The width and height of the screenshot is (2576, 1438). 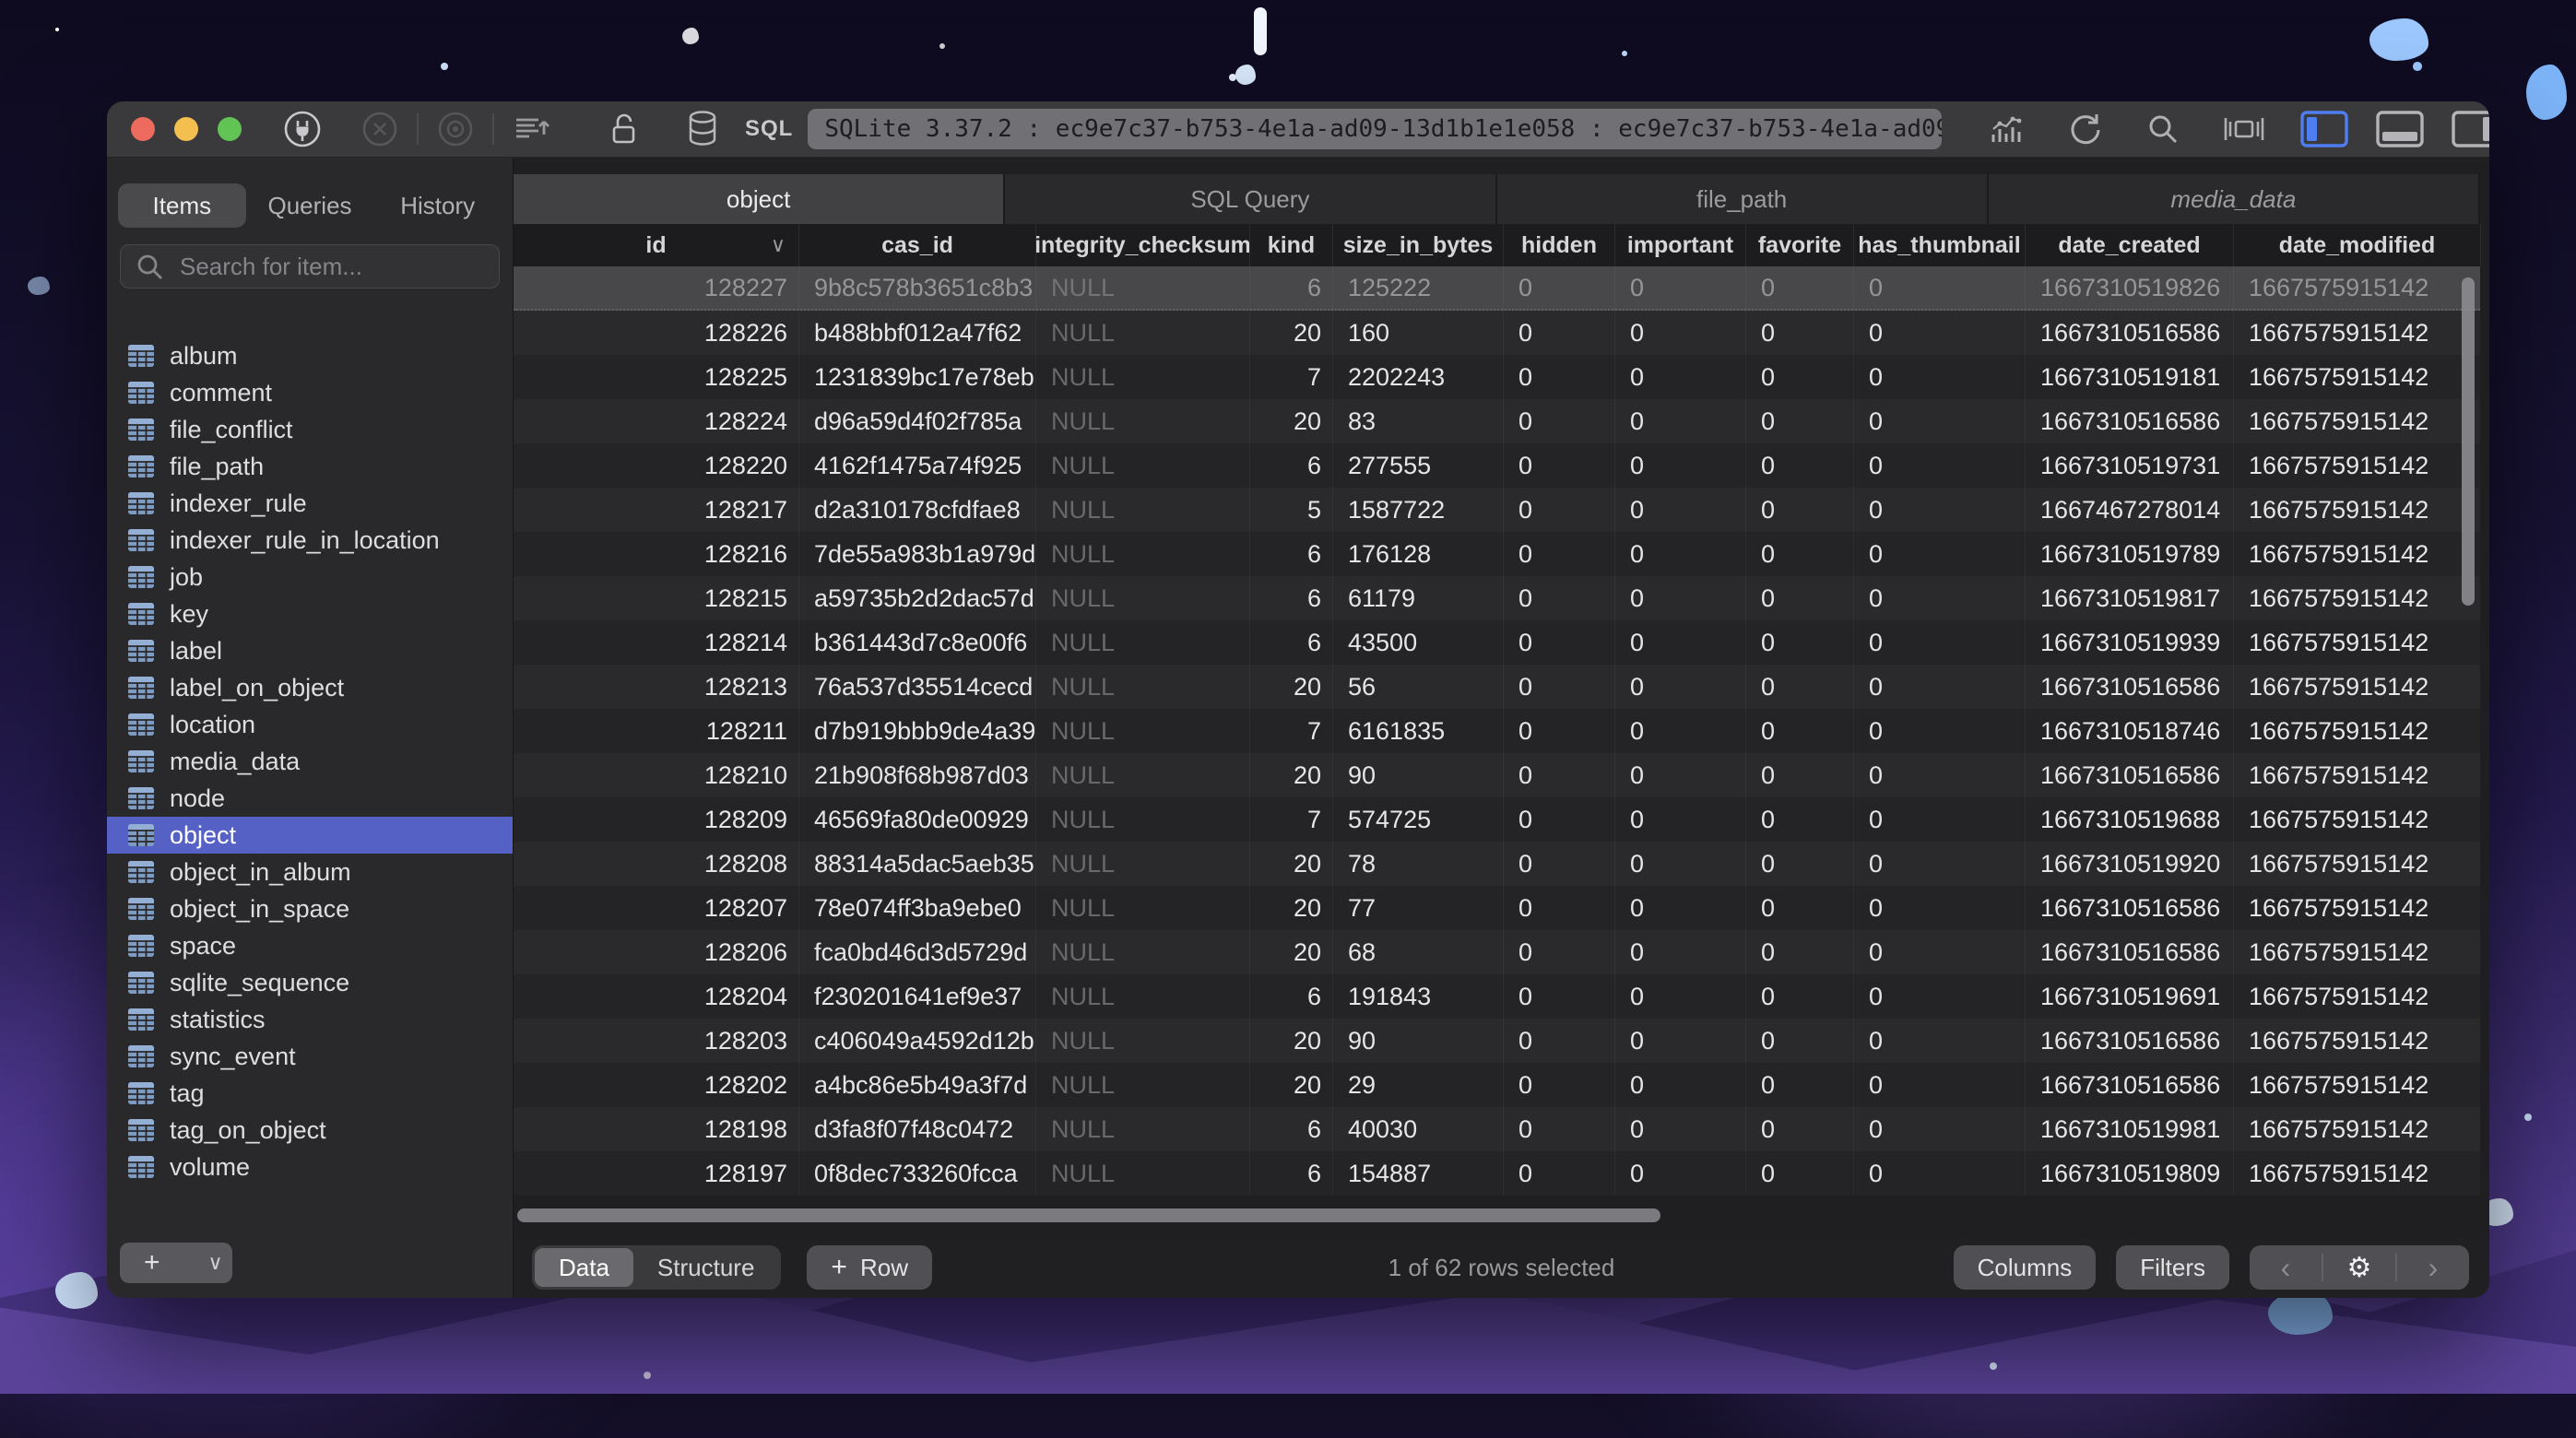 What do you see at coordinates (917, 775) in the screenshot?
I see `cell-cas_id: 21b908f68b987d03` at bounding box center [917, 775].